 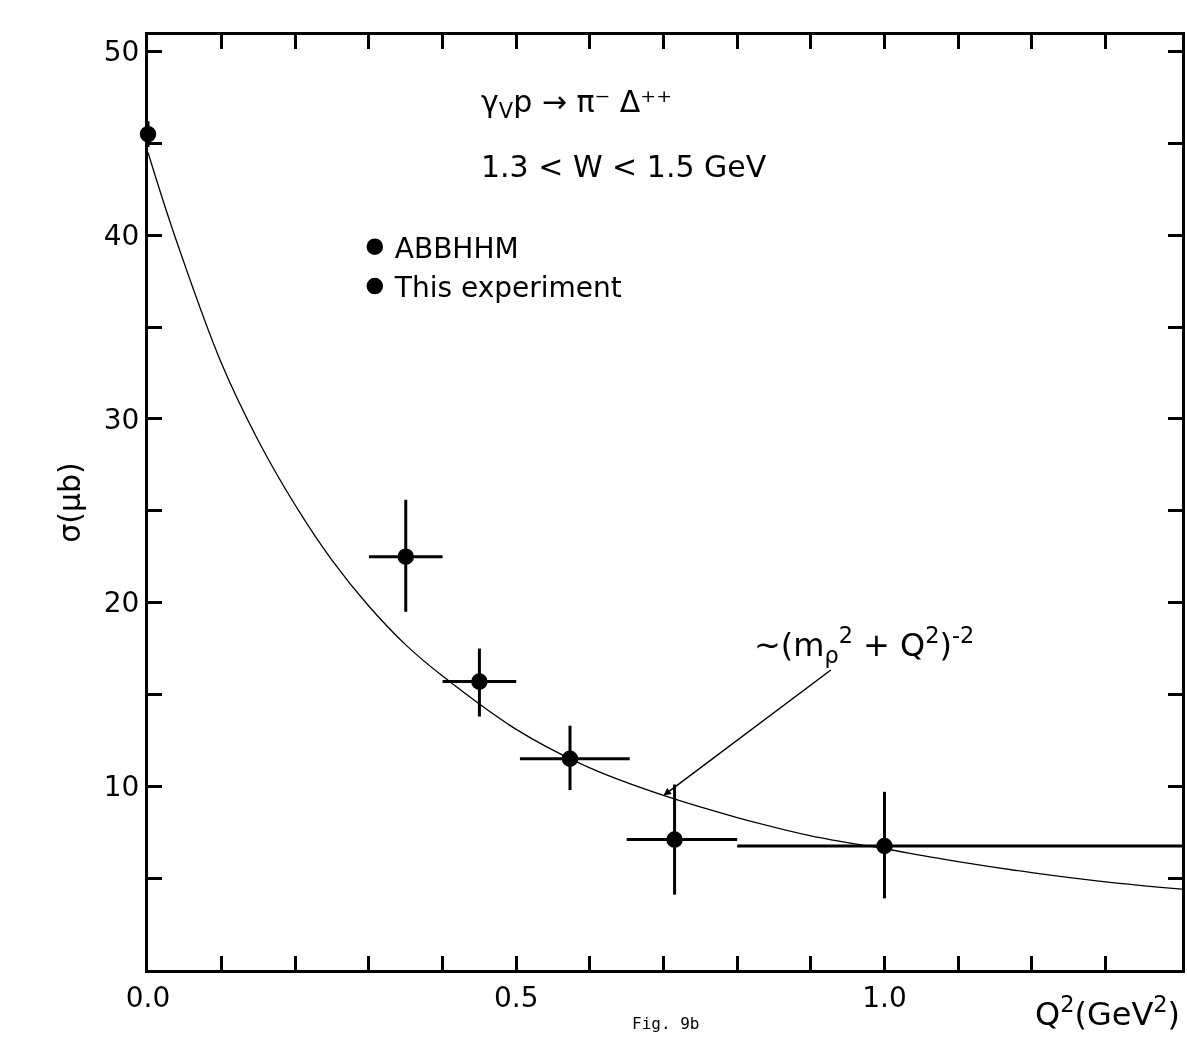 I want to click on text: γ$_{V}$p → π⁻ Δ⁺⁺, so click(x=577, y=104).